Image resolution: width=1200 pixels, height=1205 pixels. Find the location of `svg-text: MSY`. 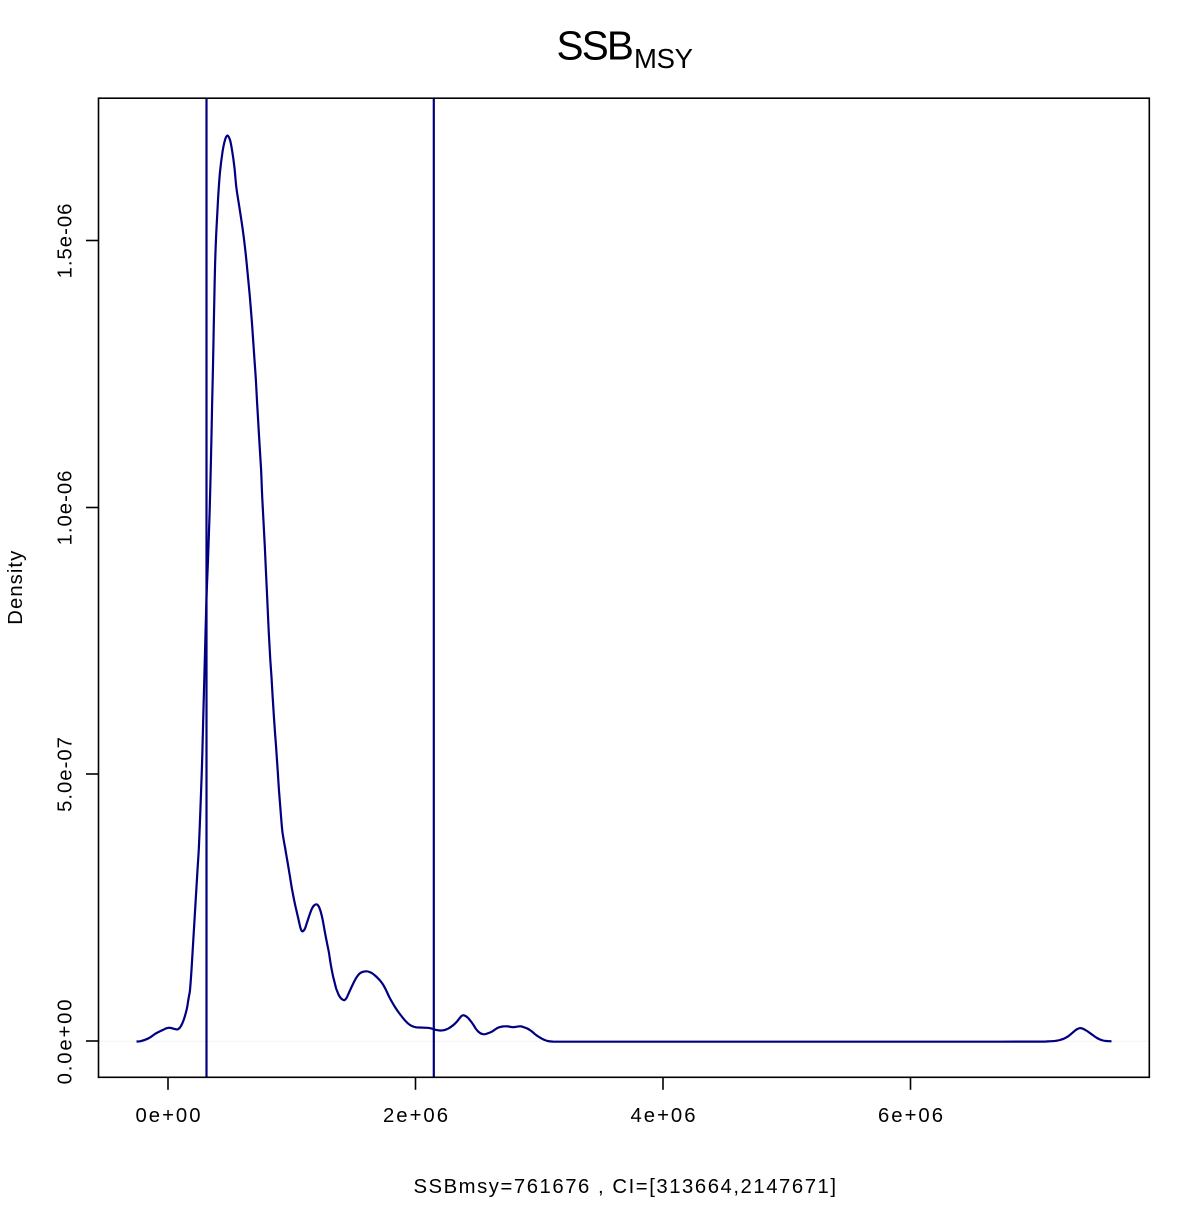

svg-text: MSY is located at coordinates (663, 58).